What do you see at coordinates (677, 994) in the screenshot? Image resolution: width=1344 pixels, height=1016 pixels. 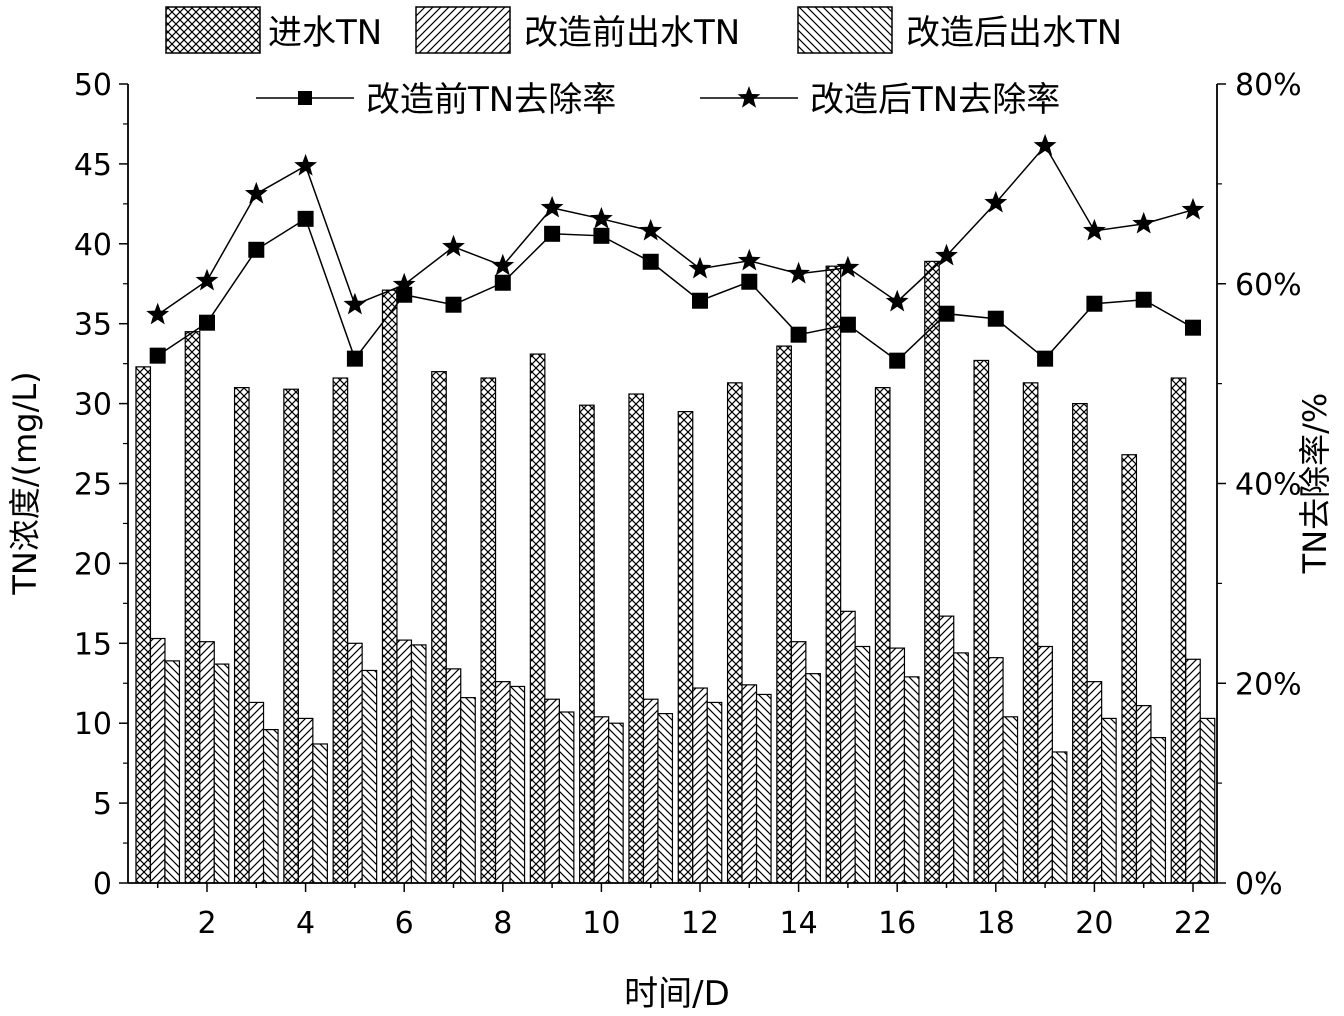 I see `x-axis-title: 时间/D` at bounding box center [677, 994].